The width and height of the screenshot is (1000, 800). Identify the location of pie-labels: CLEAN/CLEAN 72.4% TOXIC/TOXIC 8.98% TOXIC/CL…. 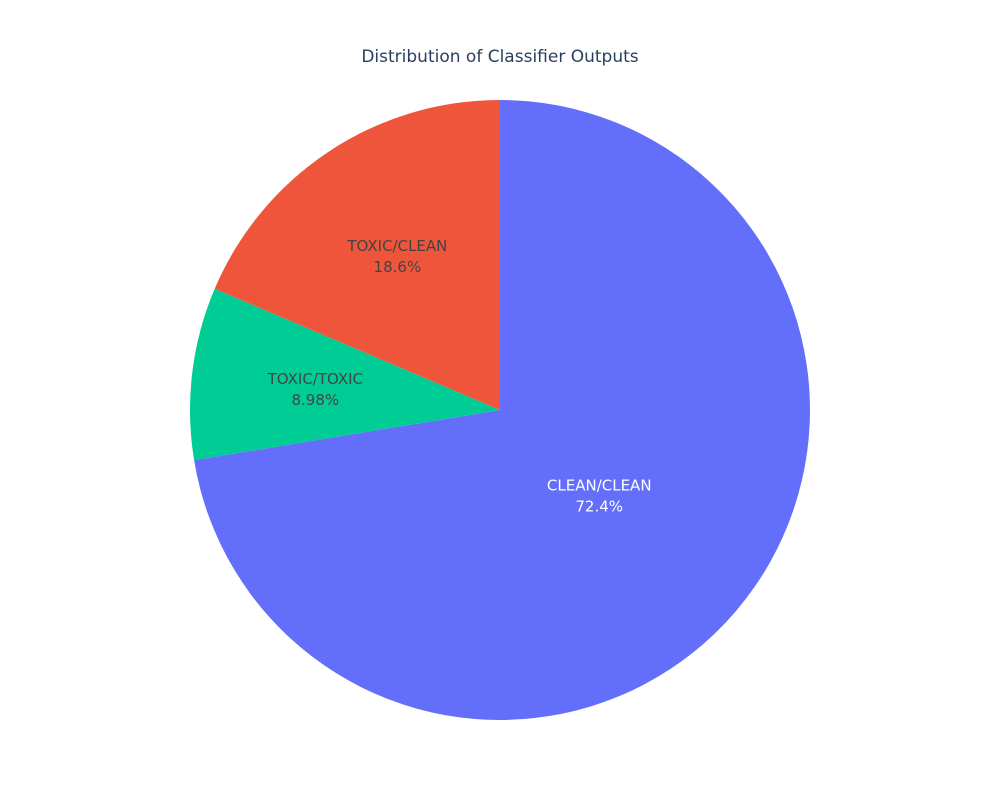
(459, 376).